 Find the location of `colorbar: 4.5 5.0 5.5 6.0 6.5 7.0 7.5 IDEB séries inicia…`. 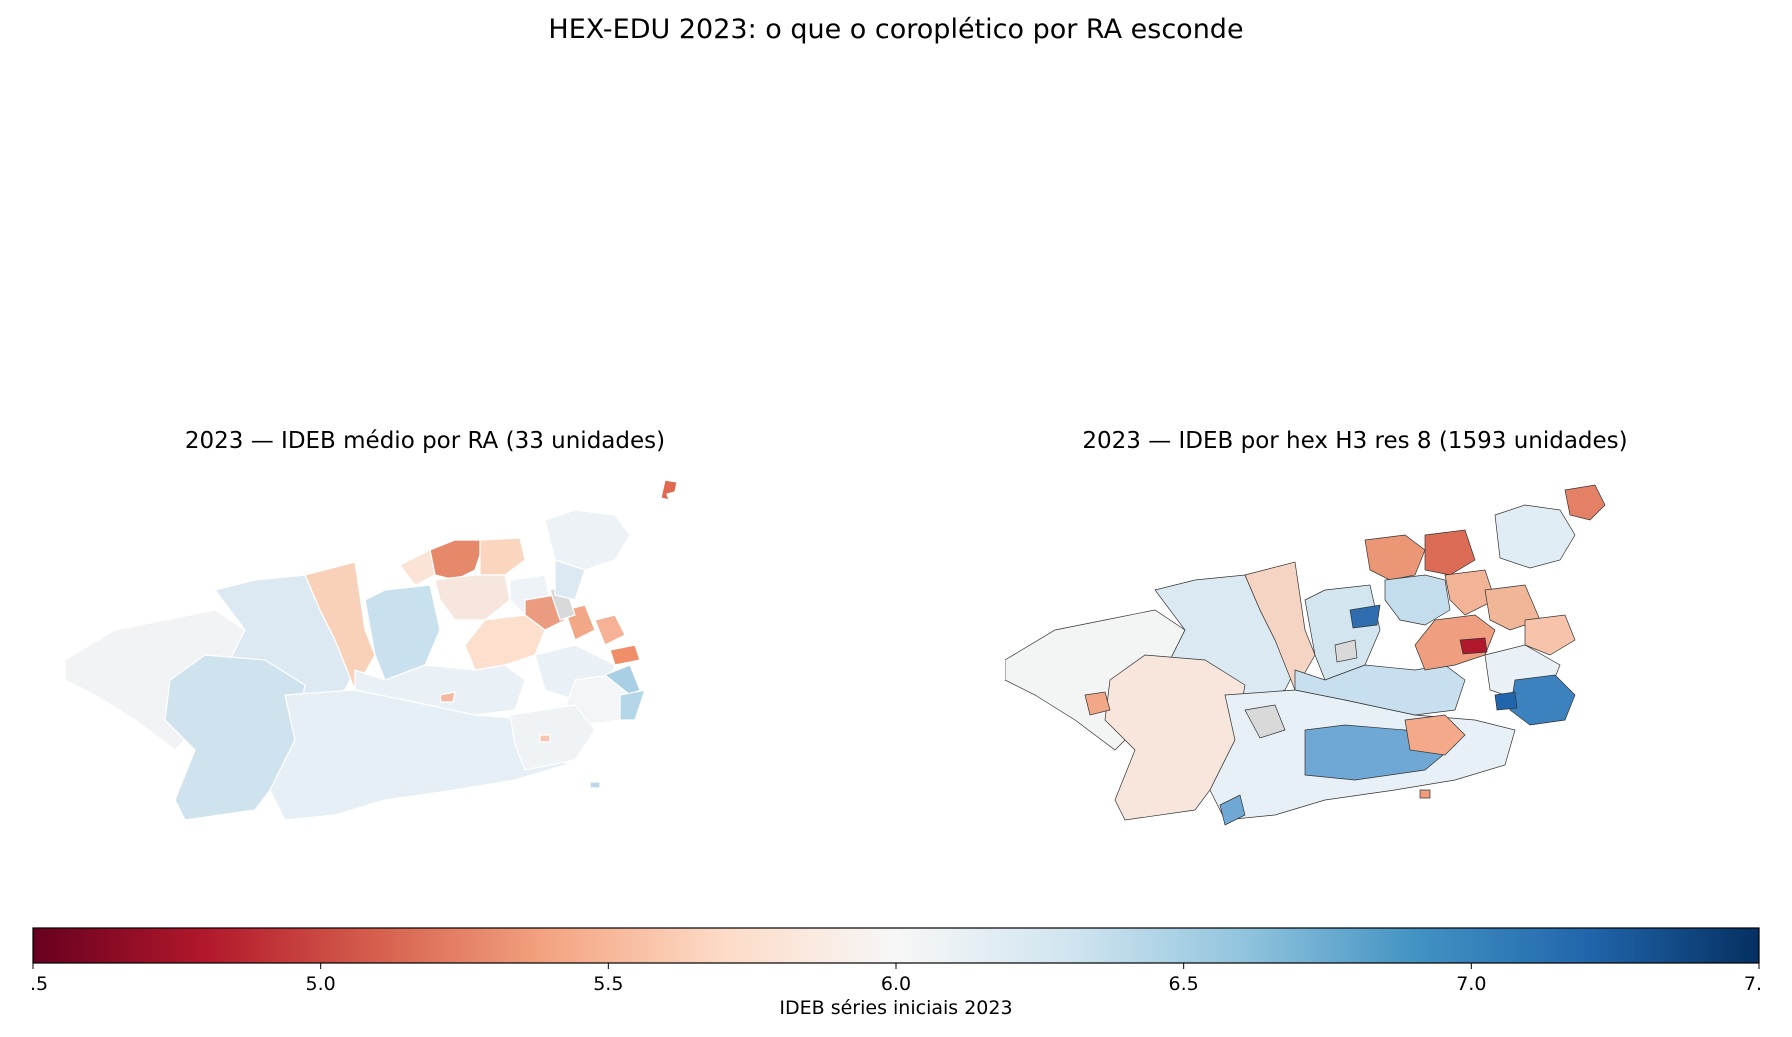

colorbar: 4.5 5.0 5.5 6.0 6.5 7.0 7.5 IDEB séries inicia… is located at coordinates (896, 972).